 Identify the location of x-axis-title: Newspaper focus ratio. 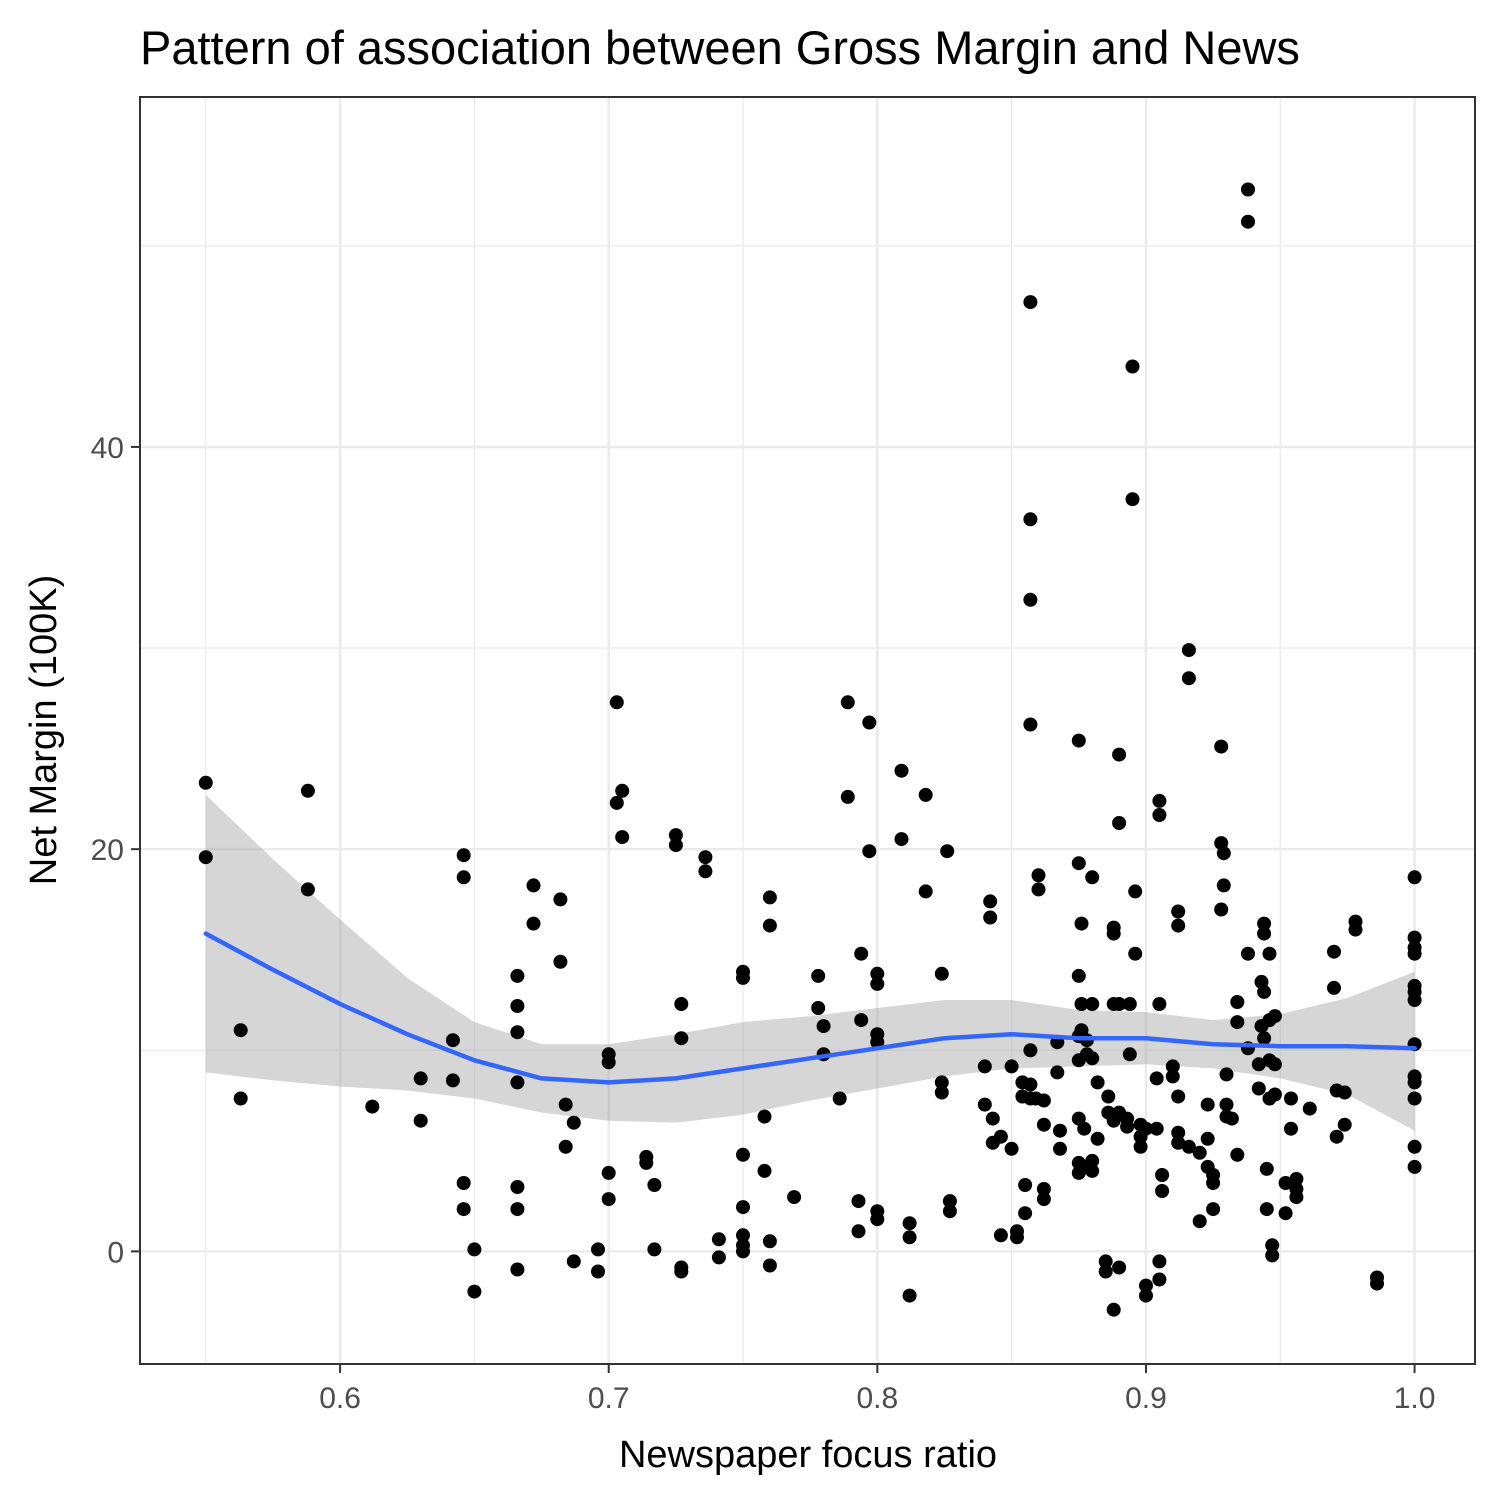
(808, 1455).